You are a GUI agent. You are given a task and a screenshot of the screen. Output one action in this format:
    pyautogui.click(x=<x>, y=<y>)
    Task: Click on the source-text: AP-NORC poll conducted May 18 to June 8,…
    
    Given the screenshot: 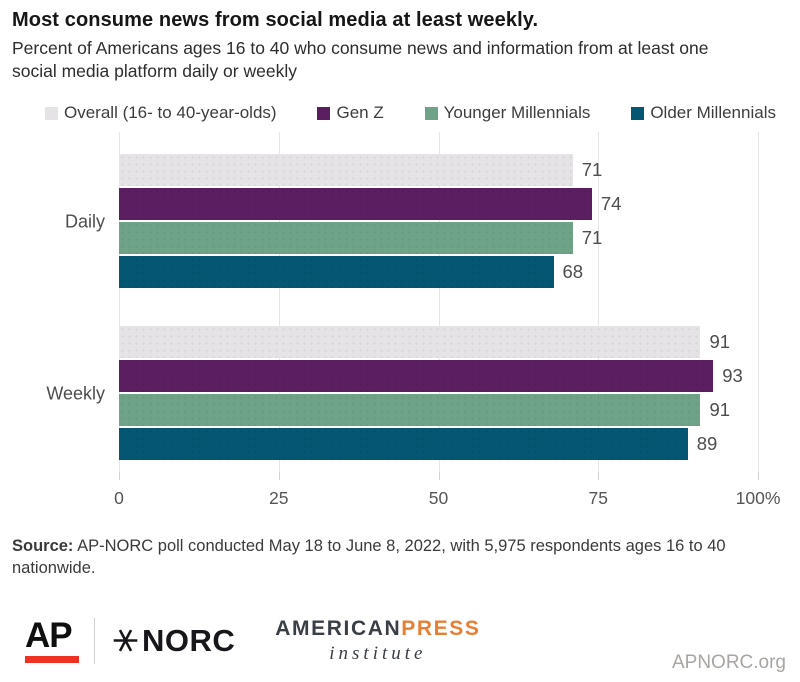 What is the action you would take?
    pyautogui.click(x=369, y=557)
    